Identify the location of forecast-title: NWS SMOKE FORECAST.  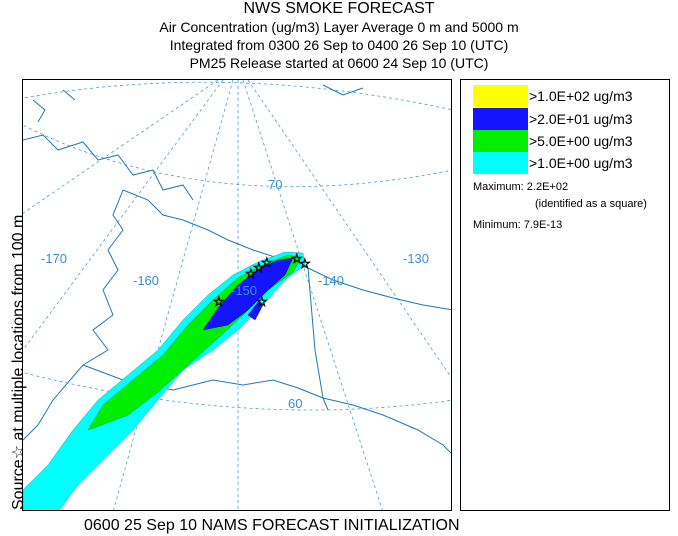
(339, 8).